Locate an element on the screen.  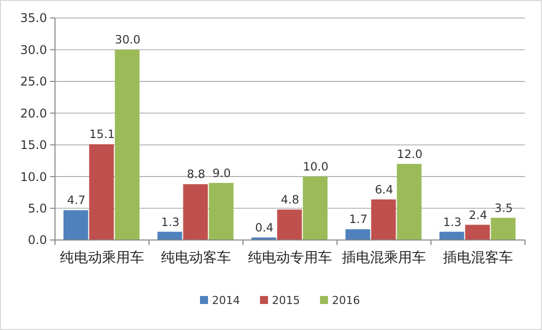
data-label: 4.7 is located at coordinates (76, 200).